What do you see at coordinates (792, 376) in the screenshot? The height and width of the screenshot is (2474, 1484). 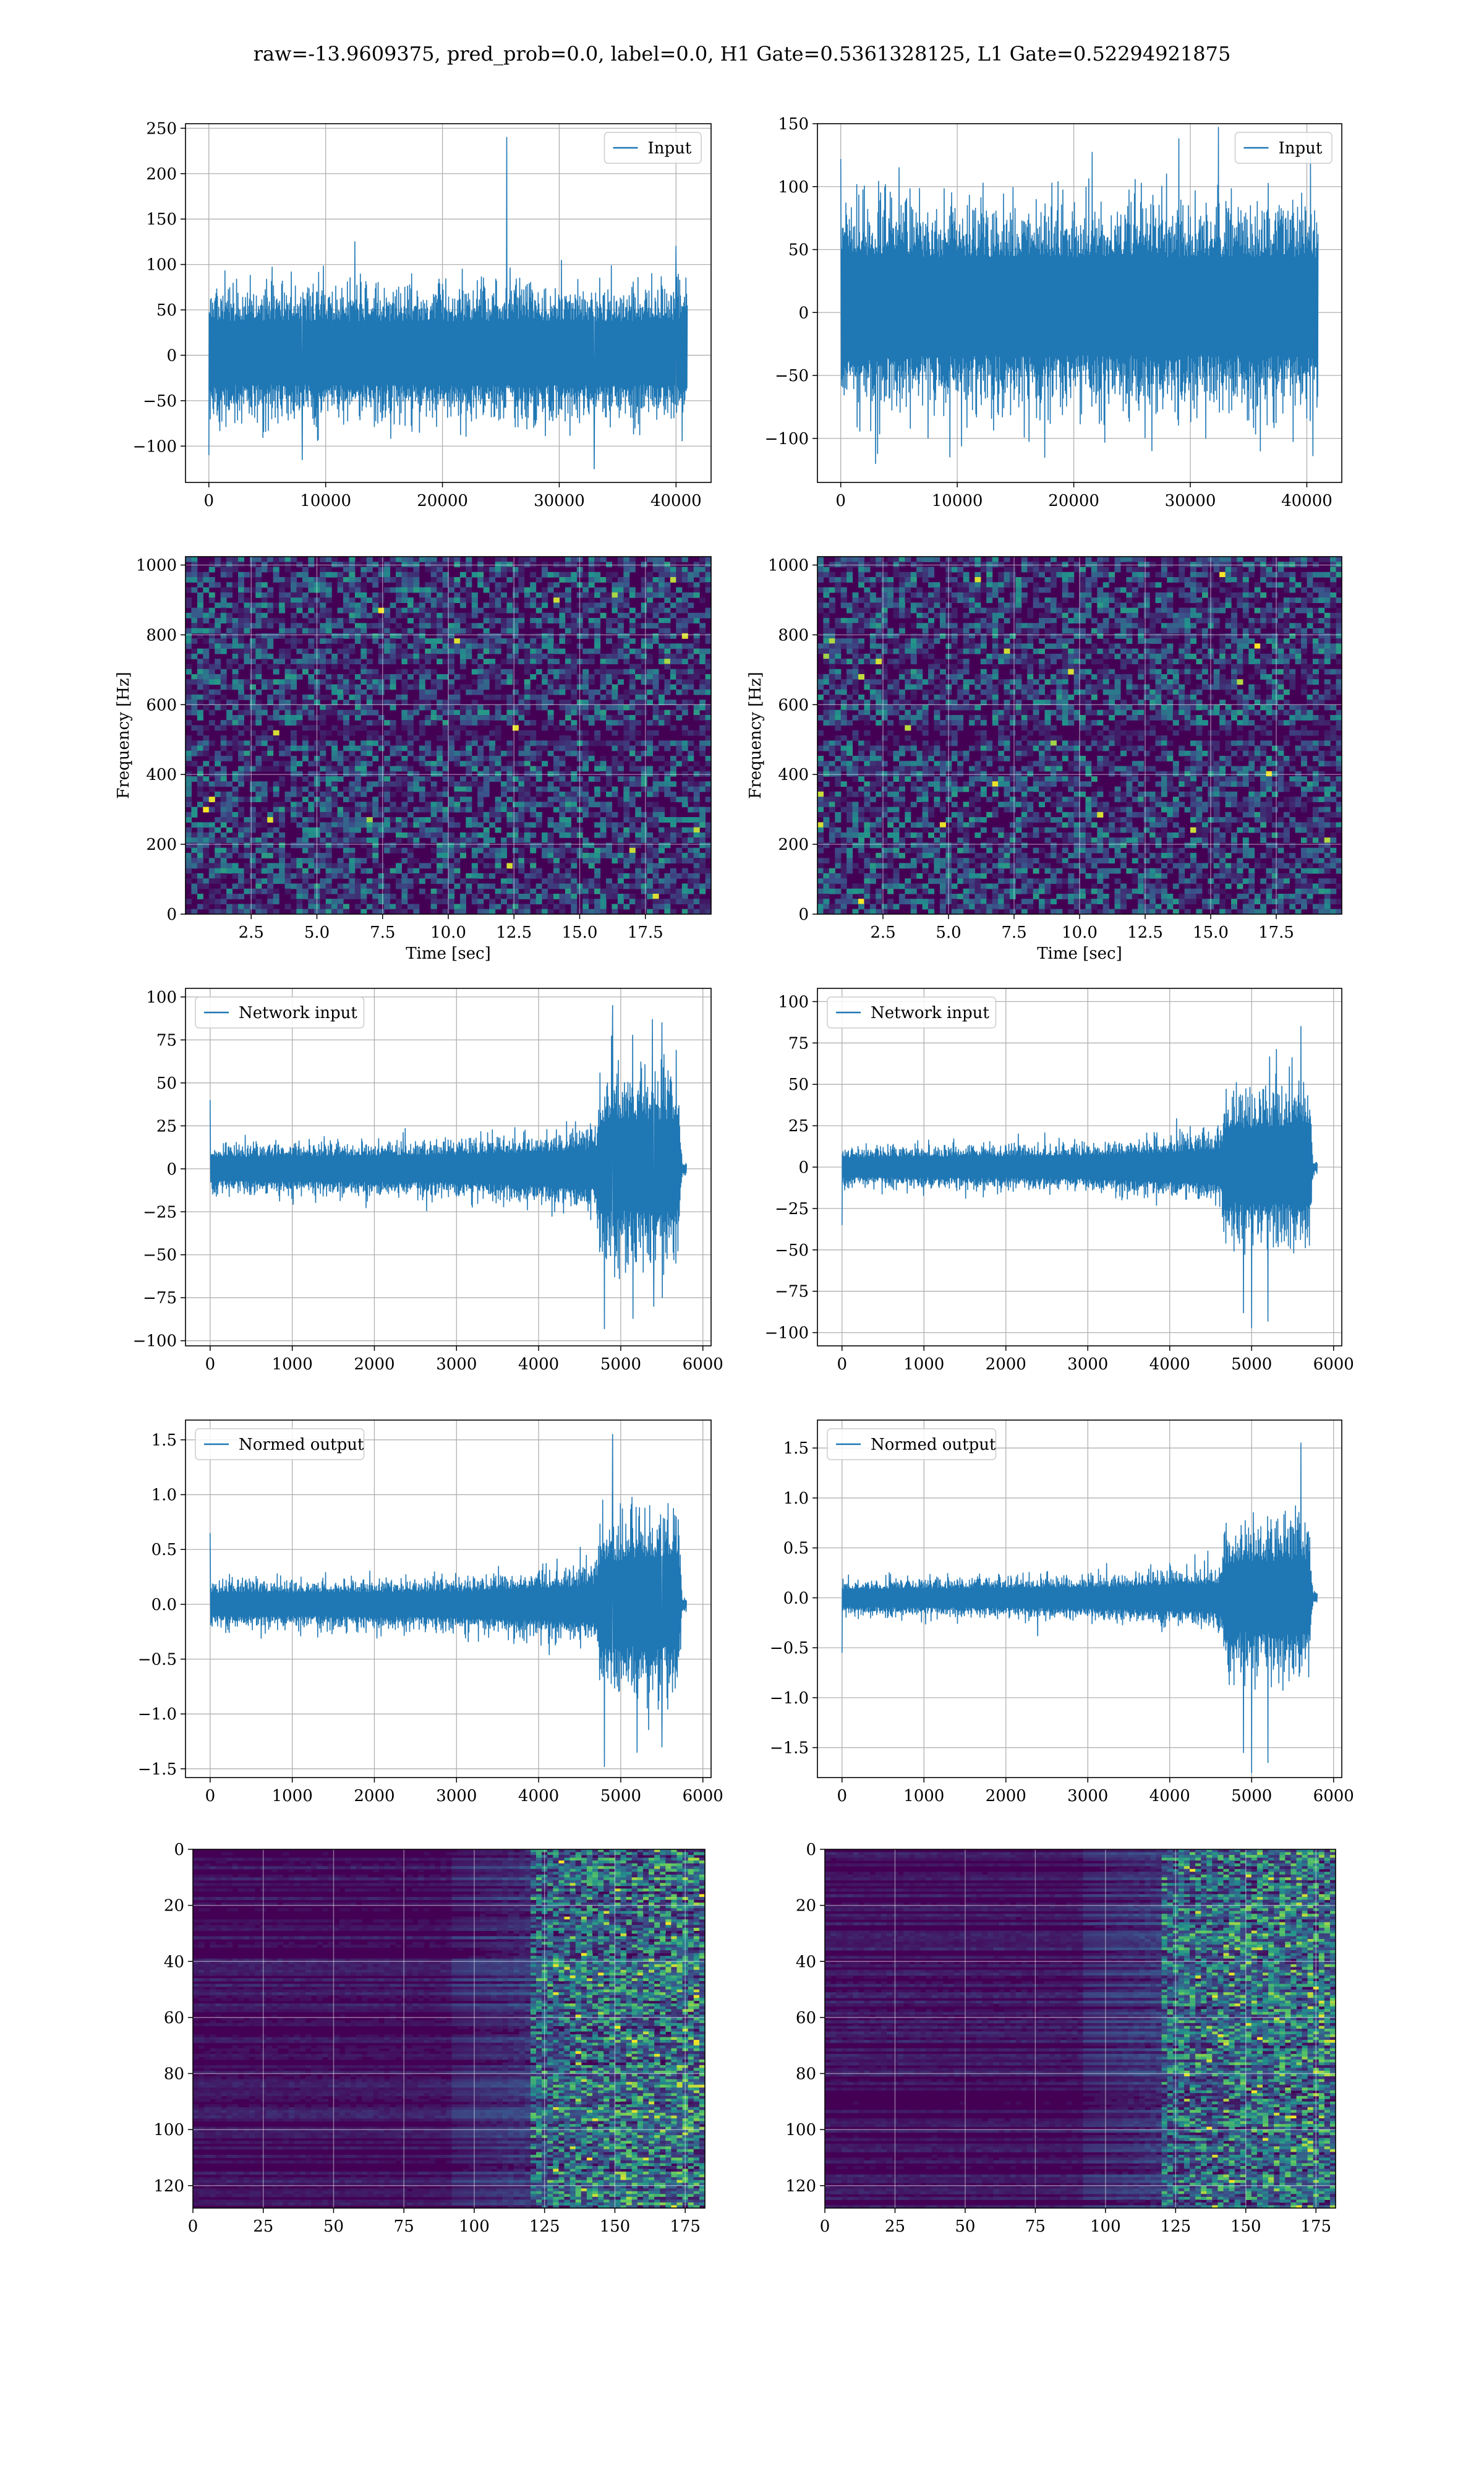 I see `y-tick-label: −50` at bounding box center [792, 376].